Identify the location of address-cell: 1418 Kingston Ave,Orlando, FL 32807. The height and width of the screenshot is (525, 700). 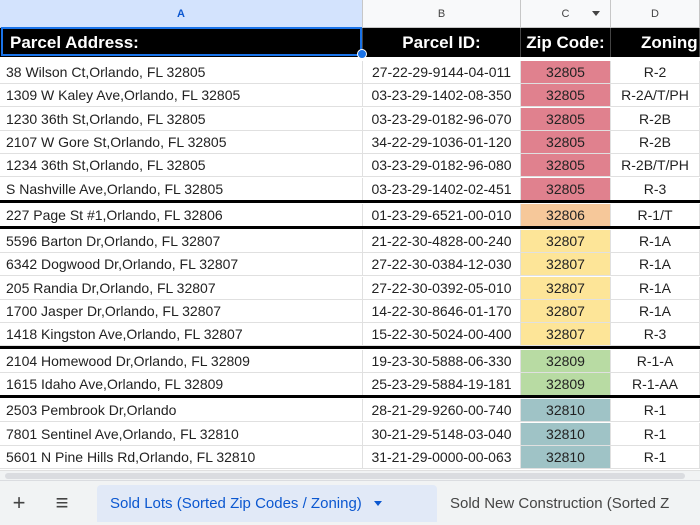
(181, 335).